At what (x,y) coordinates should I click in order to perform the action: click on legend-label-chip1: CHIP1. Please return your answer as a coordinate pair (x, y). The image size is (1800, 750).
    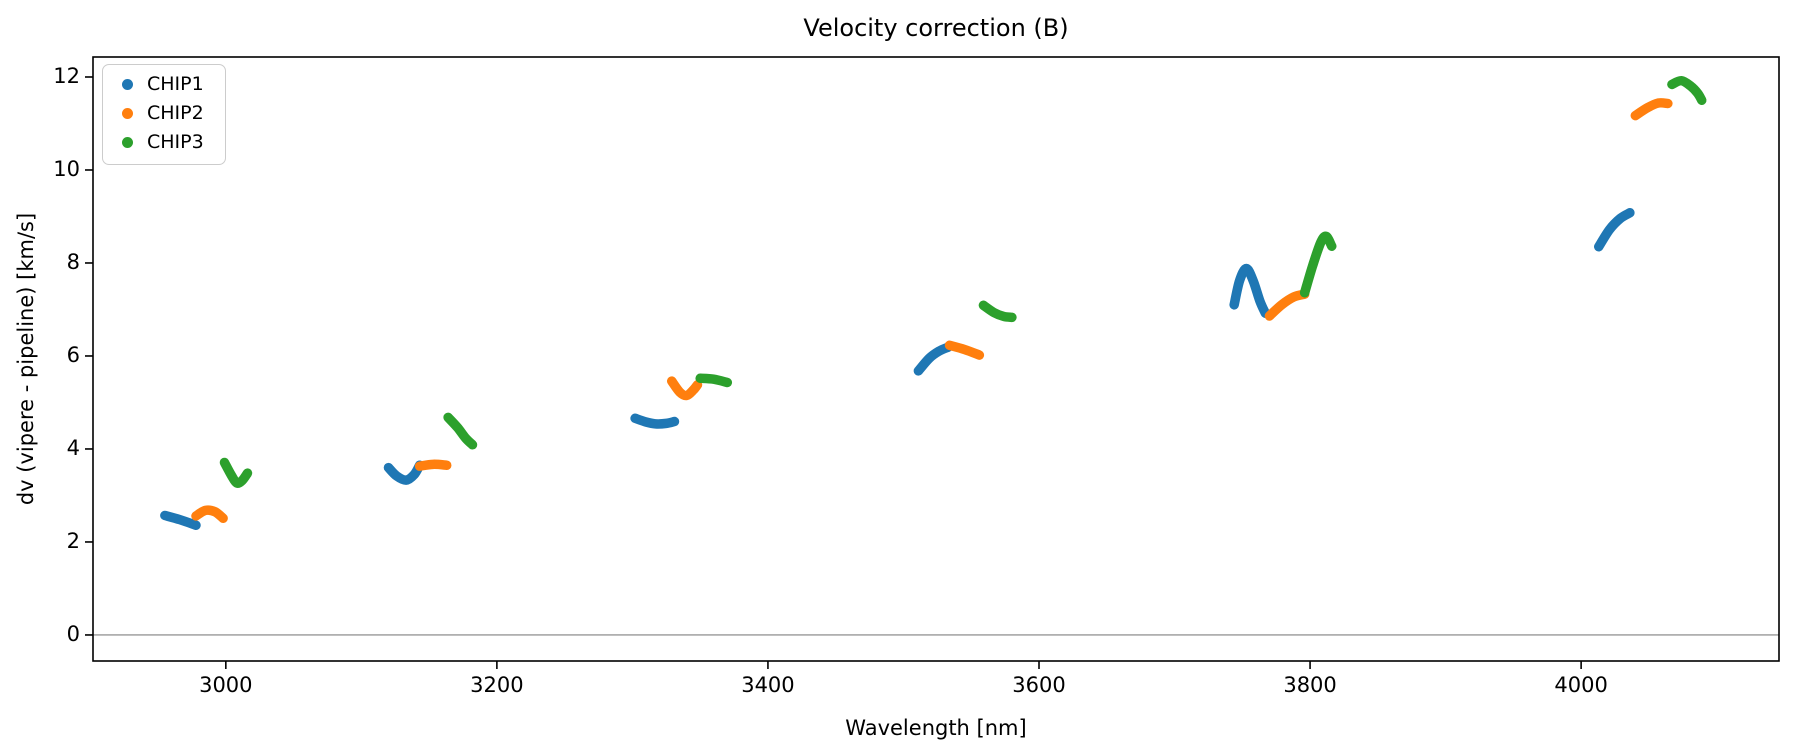
    Looking at the image, I should click on (175, 84).